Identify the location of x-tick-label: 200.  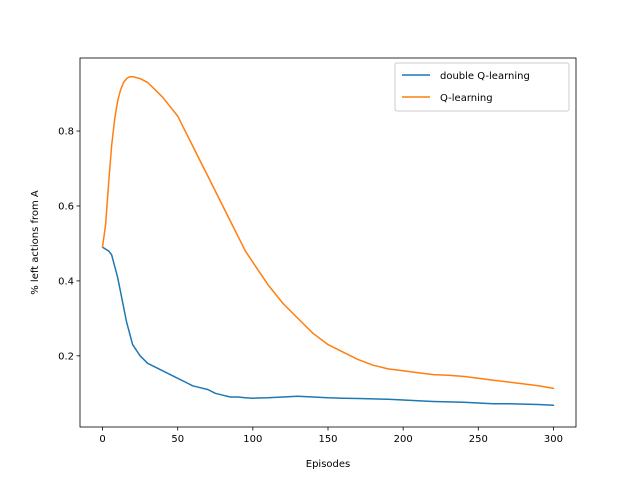
(403, 439).